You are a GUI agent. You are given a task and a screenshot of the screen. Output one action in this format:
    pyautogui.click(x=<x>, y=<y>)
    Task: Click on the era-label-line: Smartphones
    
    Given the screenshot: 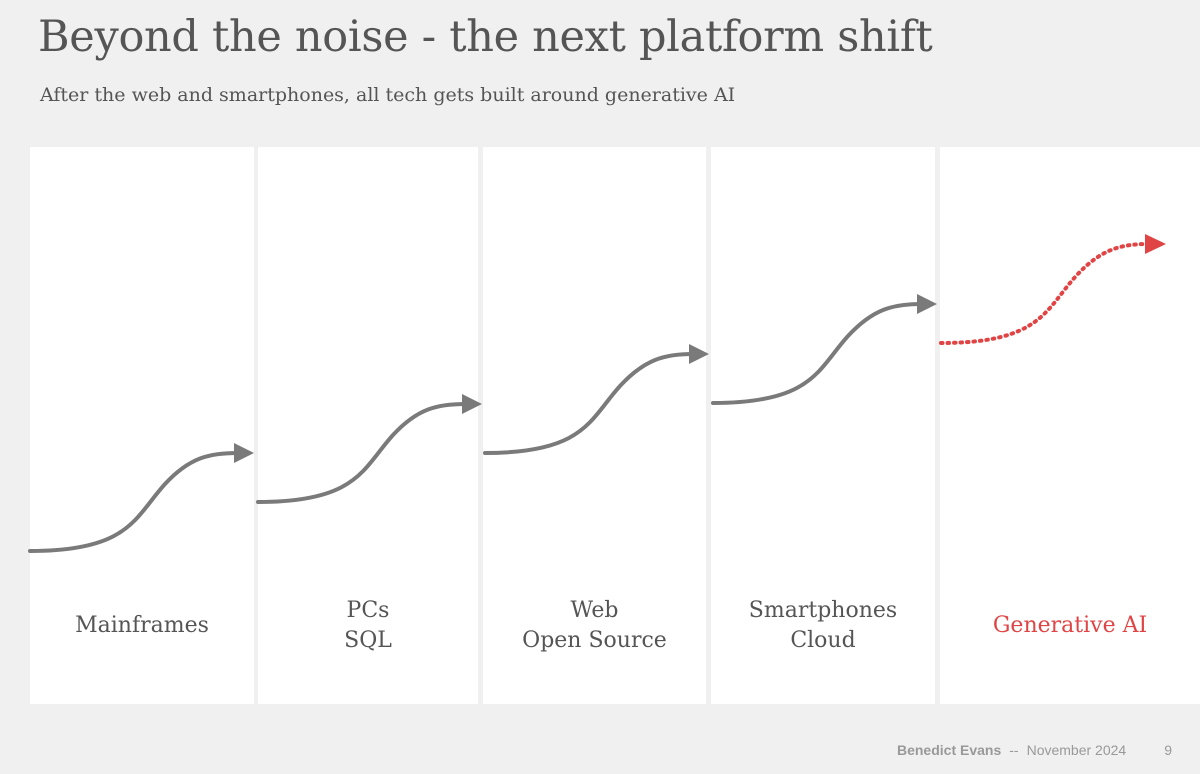 What is the action you would take?
    pyautogui.click(x=823, y=610)
    